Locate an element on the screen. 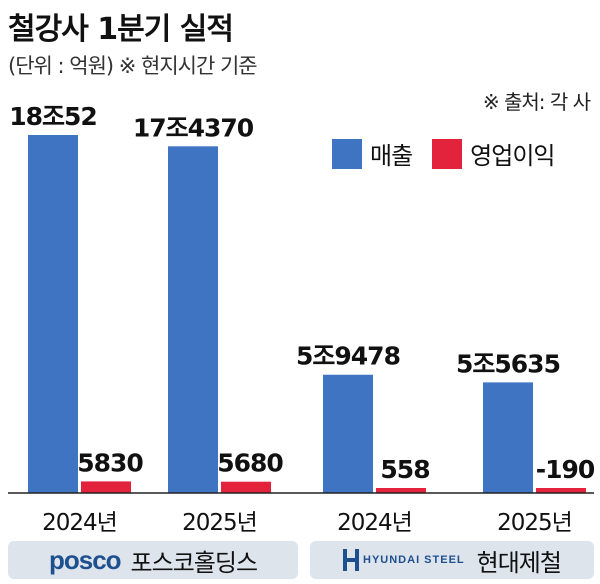  company-posco-band: posco 포스코홀딩스 is located at coordinates (153, 560).